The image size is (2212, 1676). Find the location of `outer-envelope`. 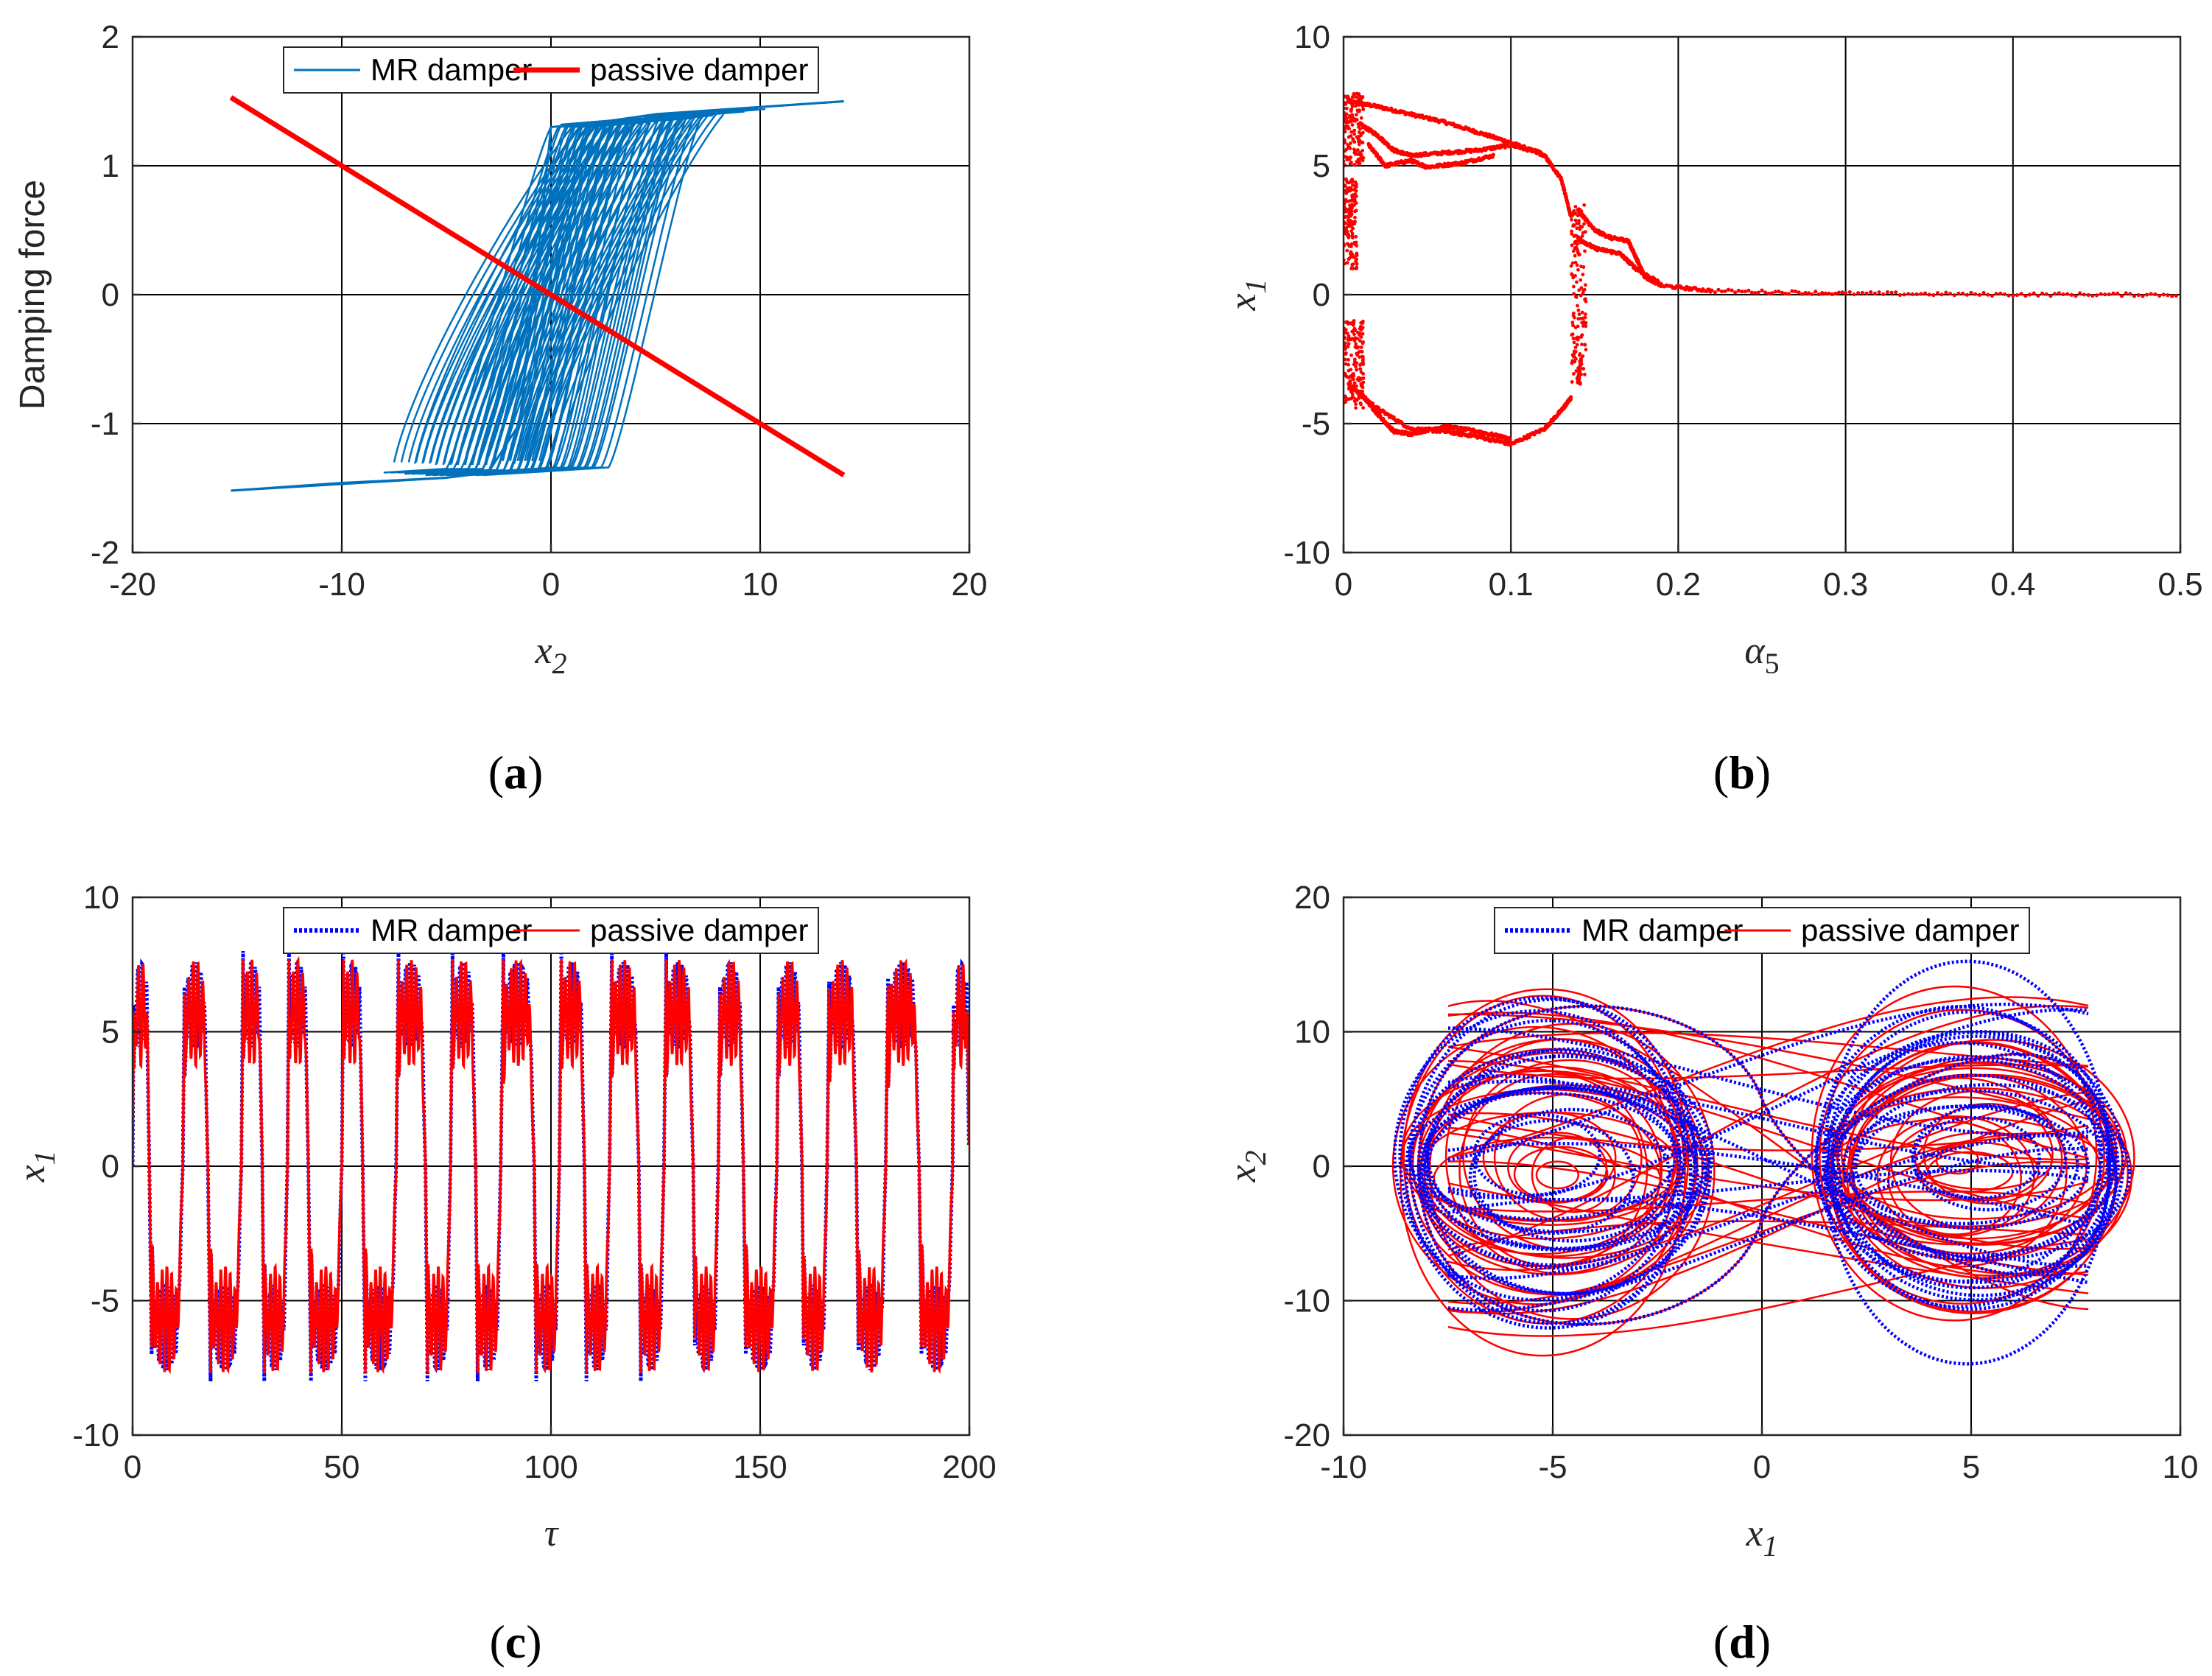

outer-envelope is located at coordinates (1763, 1165).